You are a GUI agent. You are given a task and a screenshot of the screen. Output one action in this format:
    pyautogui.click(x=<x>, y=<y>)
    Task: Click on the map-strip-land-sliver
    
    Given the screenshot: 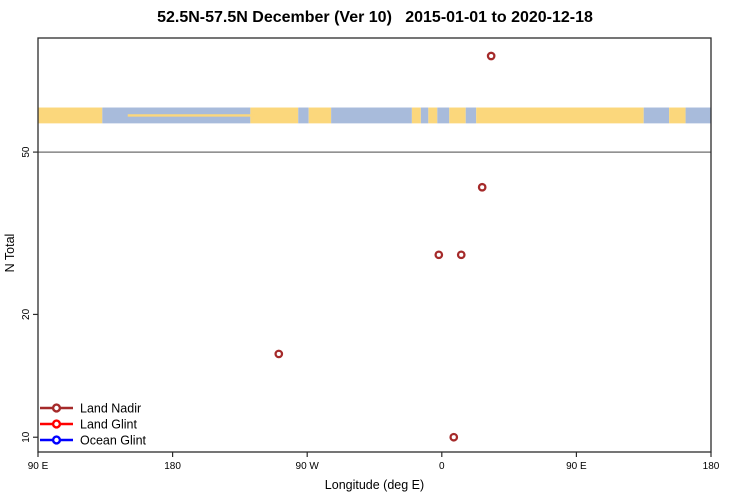 What is the action you would take?
    pyautogui.click(x=191, y=115)
    